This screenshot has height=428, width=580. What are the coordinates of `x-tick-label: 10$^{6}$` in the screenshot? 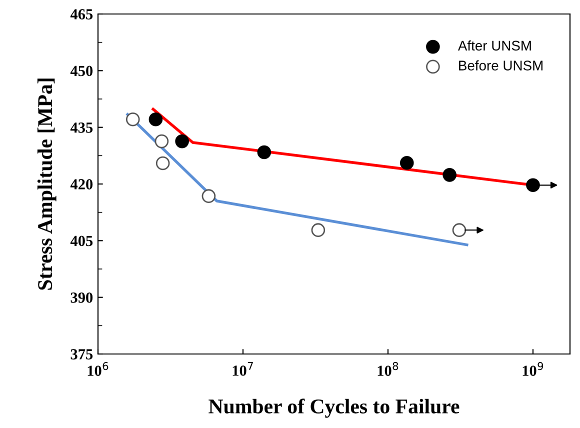 It's located at (98, 369).